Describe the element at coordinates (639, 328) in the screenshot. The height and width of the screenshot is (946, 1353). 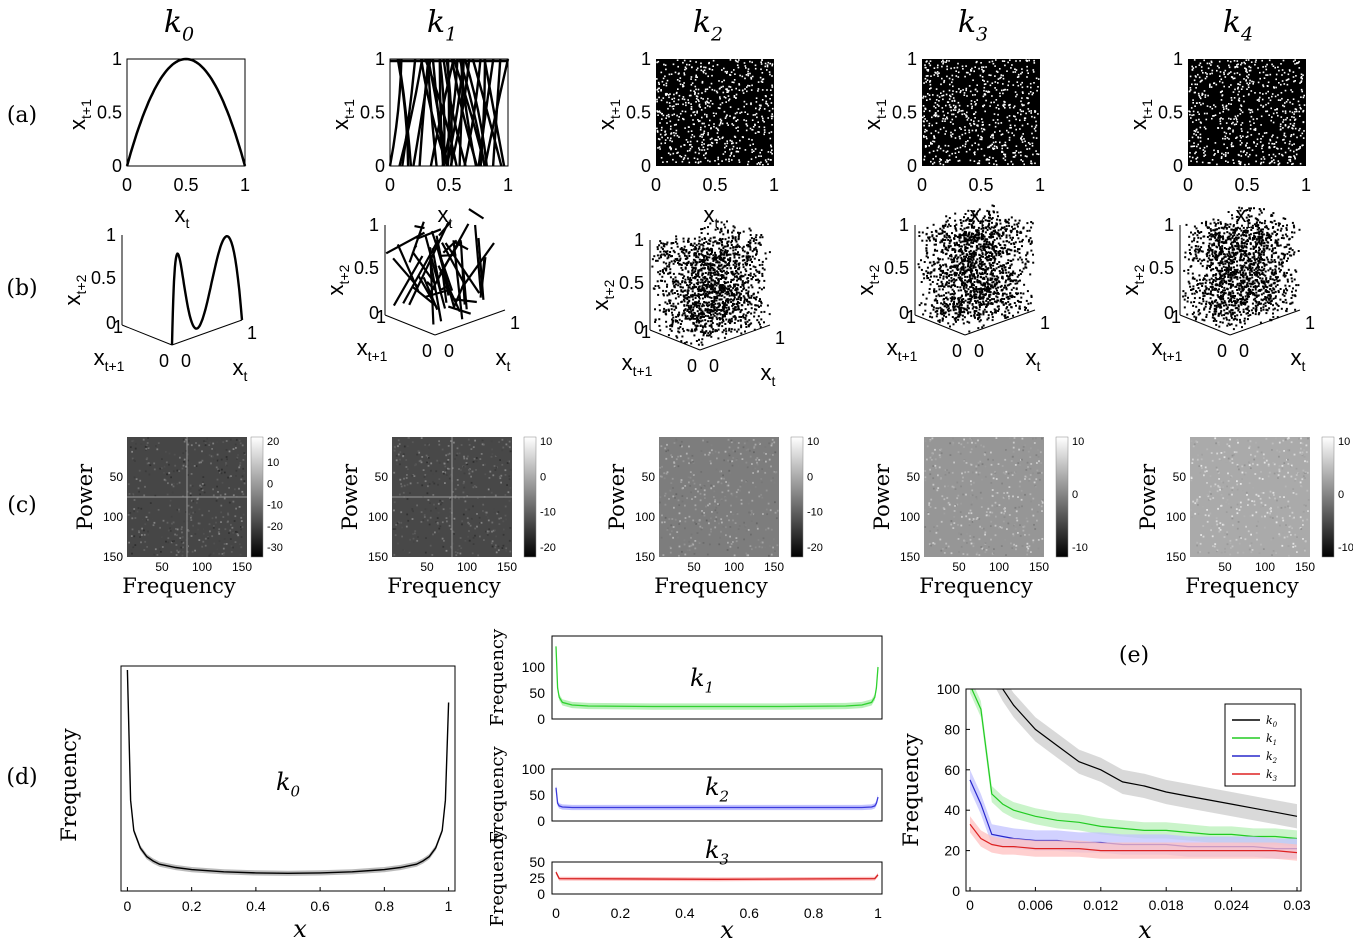
I see `z-tick-label: 0` at that location.